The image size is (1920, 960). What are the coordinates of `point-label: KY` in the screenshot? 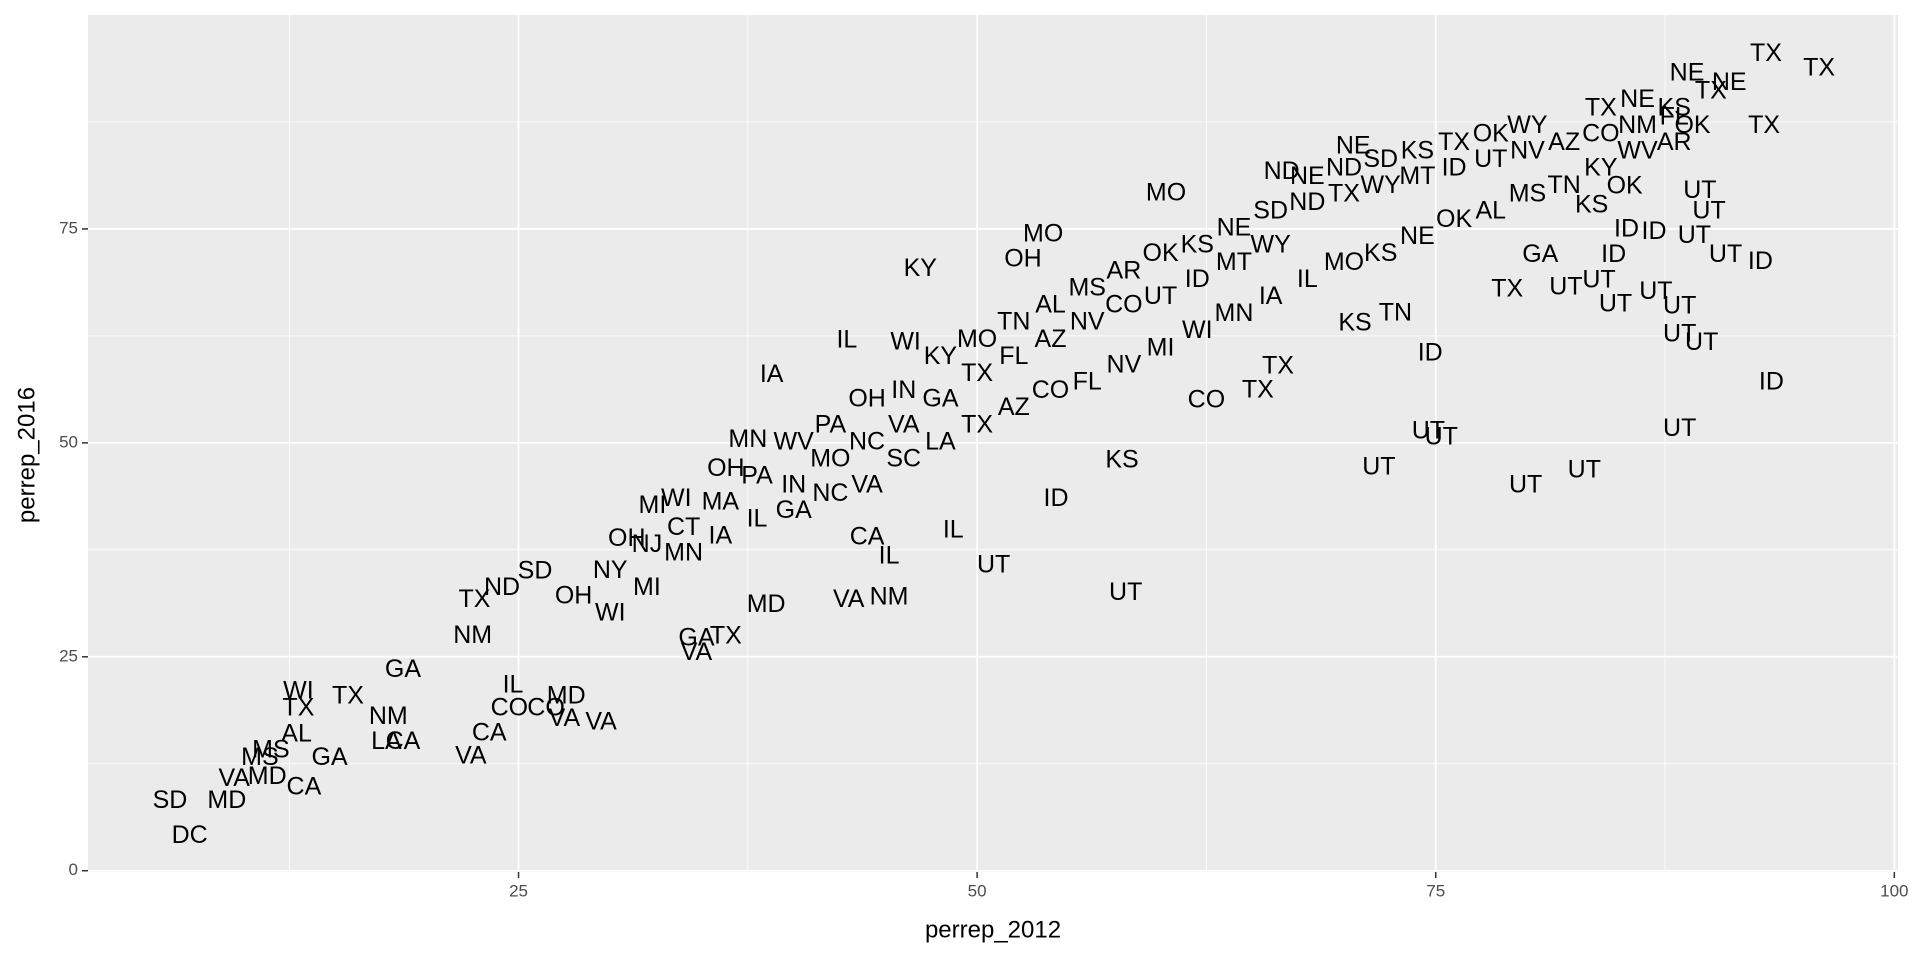 It's located at (1601, 168).